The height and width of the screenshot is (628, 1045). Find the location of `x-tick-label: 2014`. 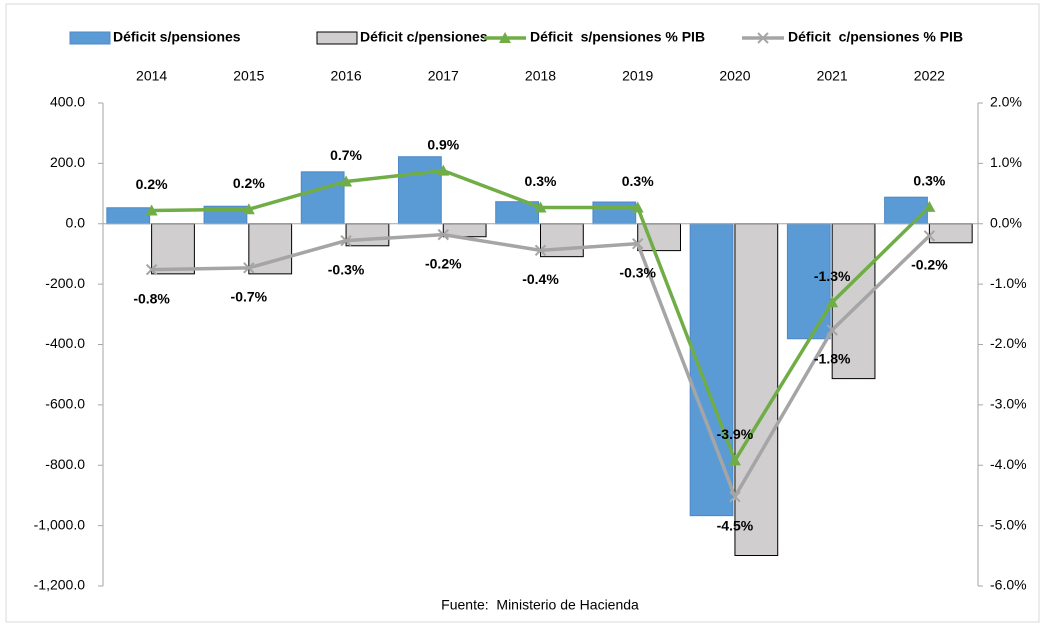

x-tick-label: 2014 is located at coordinates (151, 76).